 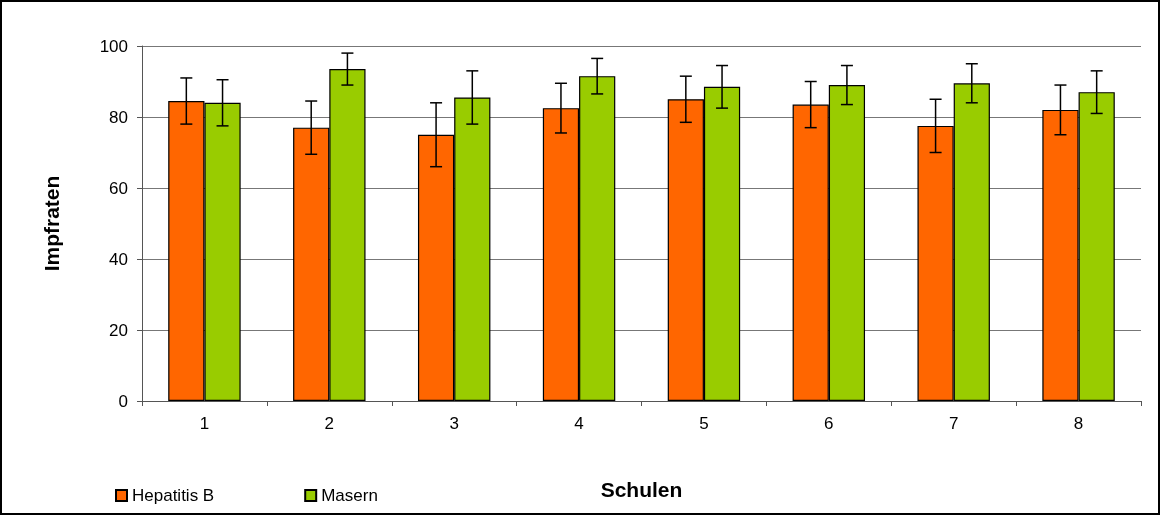 What do you see at coordinates (329, 423) in the screenshot?
I see `x-tick-label: 2` at bounding box center [329, 423].